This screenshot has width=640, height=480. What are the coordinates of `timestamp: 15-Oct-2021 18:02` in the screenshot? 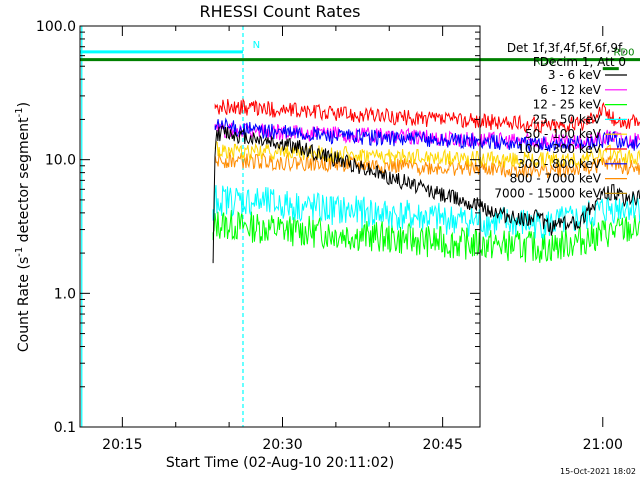 It's located at (598, 471).